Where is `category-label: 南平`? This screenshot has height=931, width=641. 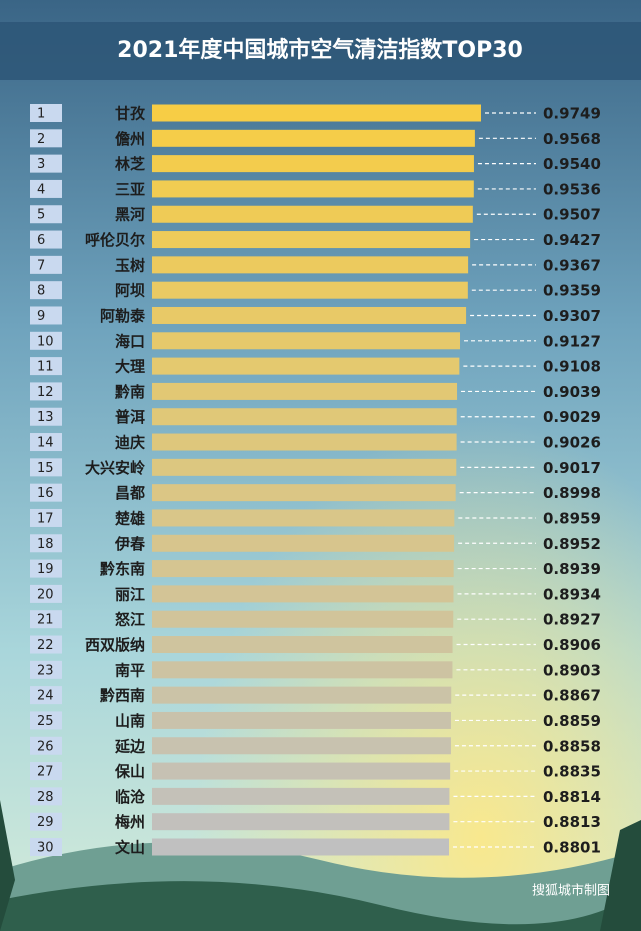
category-label: 南平 is located at coordinates (130, 670).